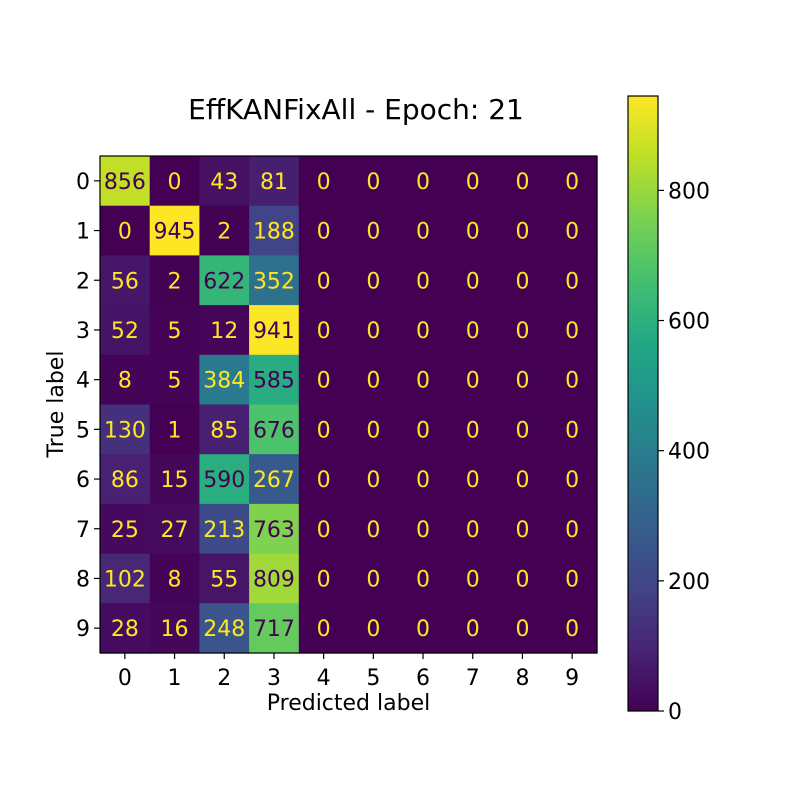  Describe the element at coordinates (56, 405) in the screenshot. I see `y-axis-label: True label` at that location.